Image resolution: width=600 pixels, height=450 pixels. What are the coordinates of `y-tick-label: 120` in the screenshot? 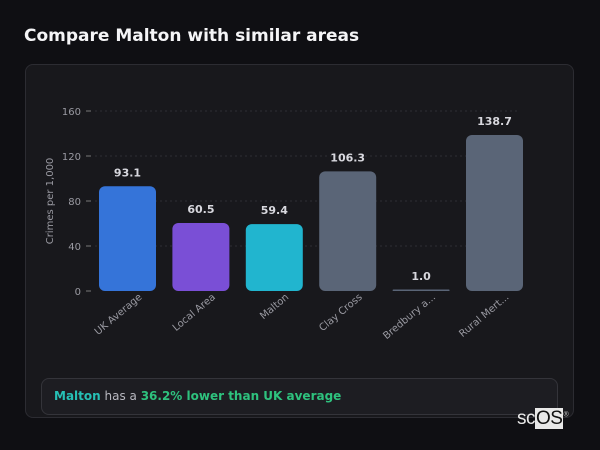 It's located at (71, 157).